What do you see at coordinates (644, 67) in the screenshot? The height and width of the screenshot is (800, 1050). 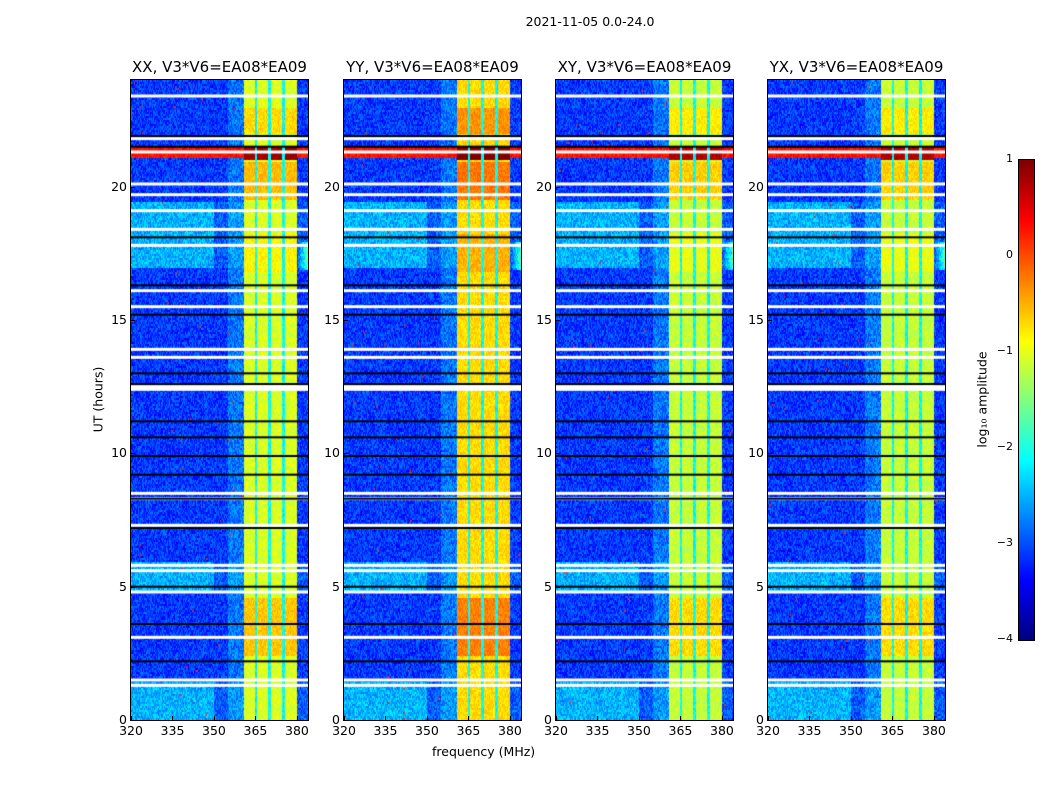 I see `panel-title: XY, V3*V6=EA08*EA09` at bounding box center [644, 67].